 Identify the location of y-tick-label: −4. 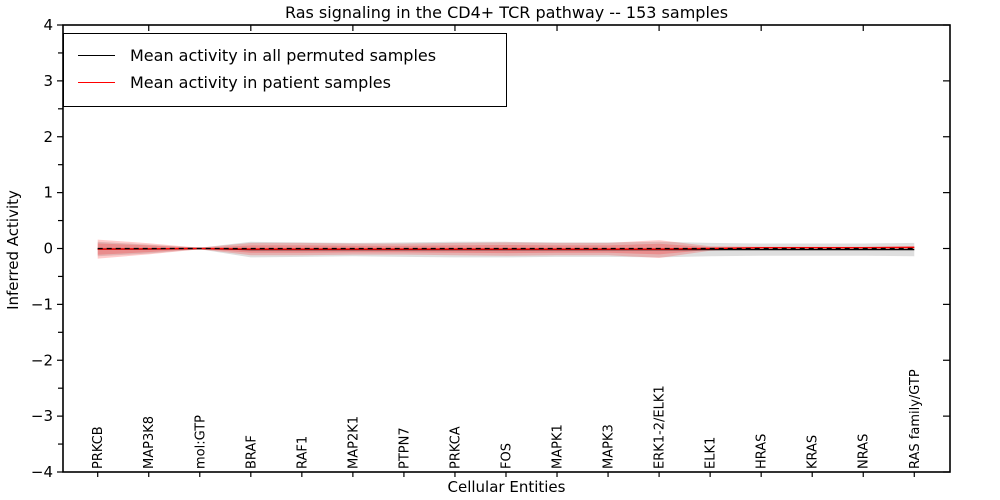
(42, 472).